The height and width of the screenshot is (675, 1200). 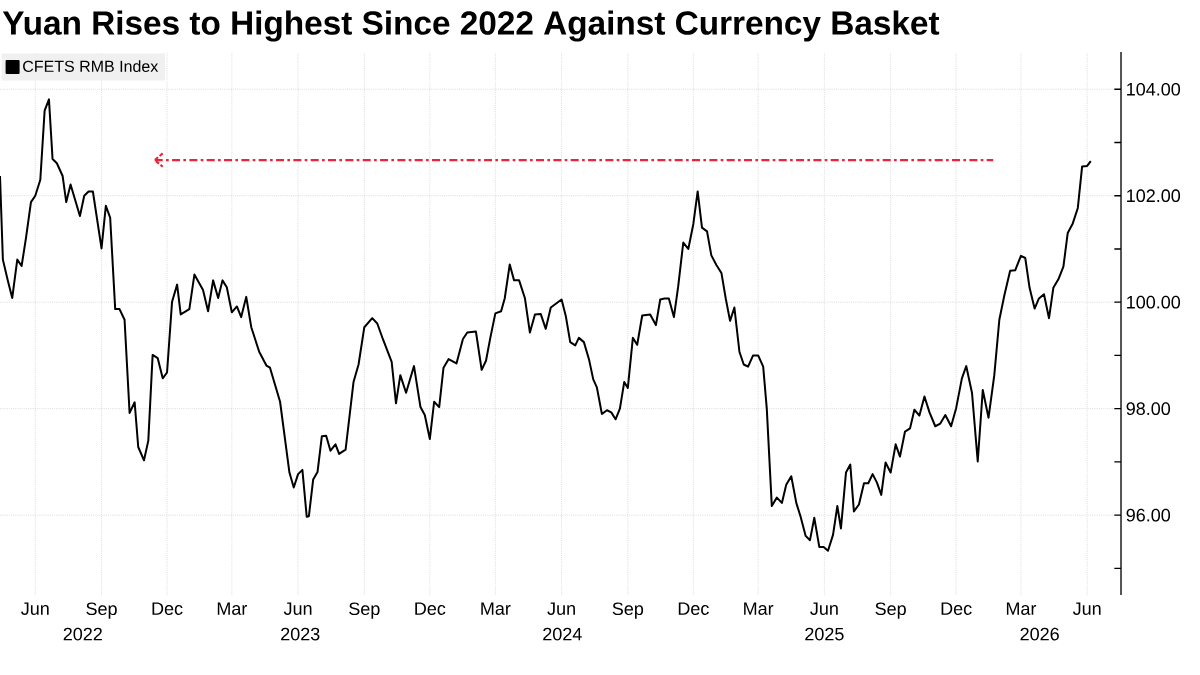 I want to click on y-tick-label: 100.00, so click(x=1154, y=302).